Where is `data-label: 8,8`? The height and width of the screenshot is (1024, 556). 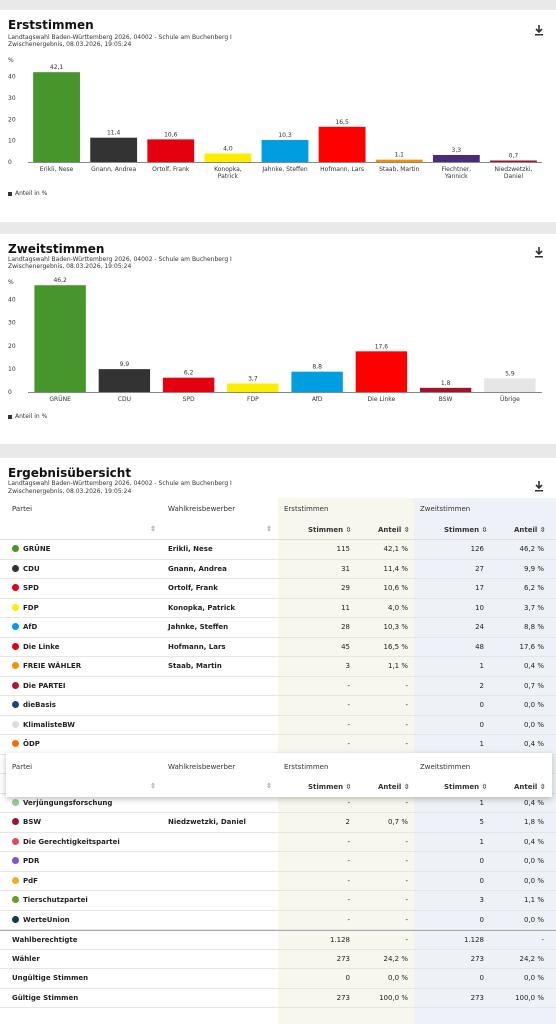
data-label: 8,8 is located at coordinates (317, 367).